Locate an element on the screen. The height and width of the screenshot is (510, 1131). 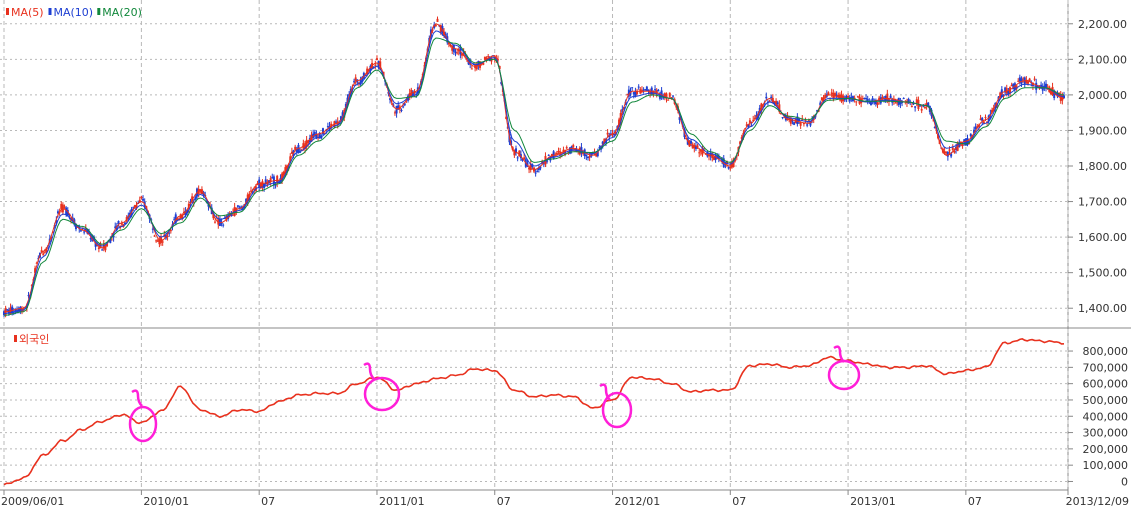
price-y-tick-label: 2,000.00 is located at coordinates (1102, 95).